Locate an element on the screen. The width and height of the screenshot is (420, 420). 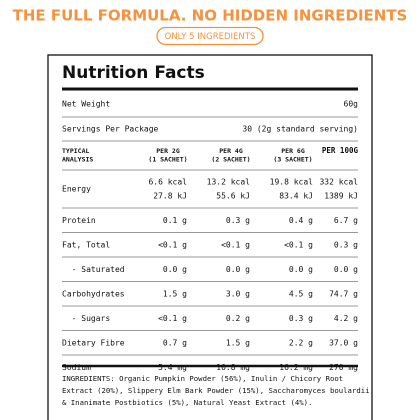
row-label: Carbohydrates is located at coordinates (93, 293).